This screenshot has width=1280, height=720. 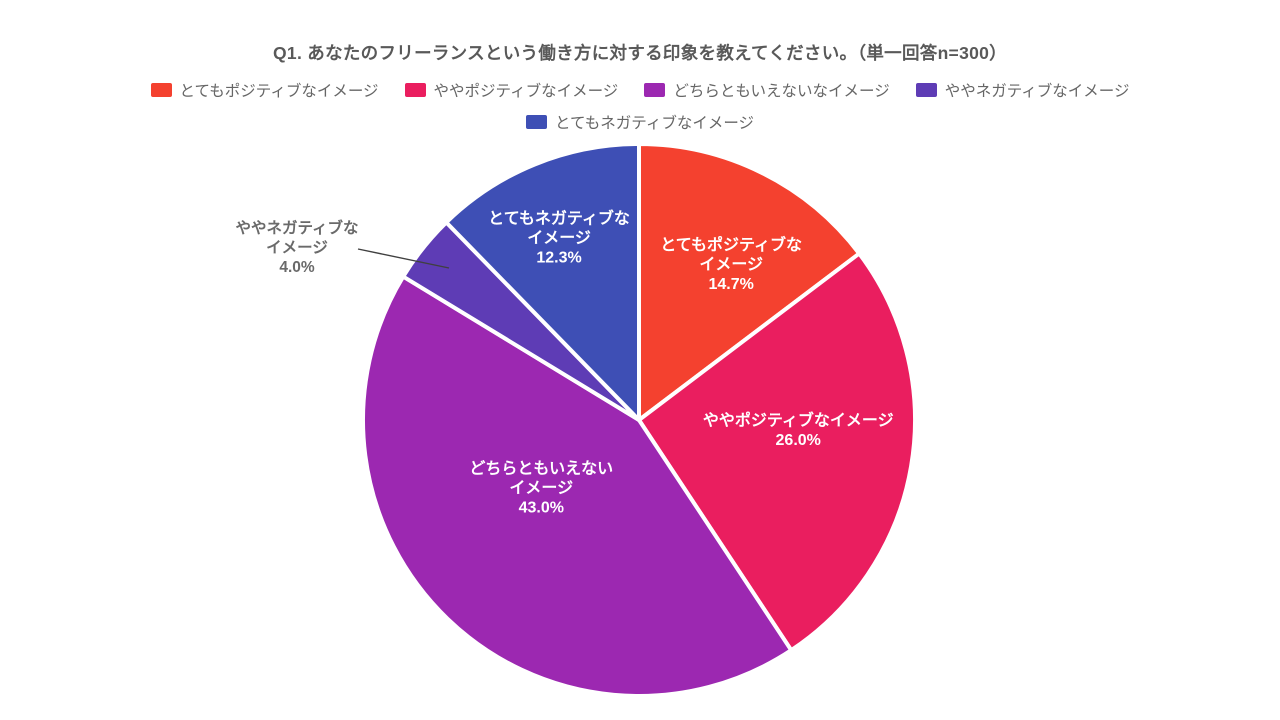 What do you see at coordinates (1037, 91) in the screenshot?
I see `legend-label: ややネガティブなイメージ` at bounding box center [1037, 91].